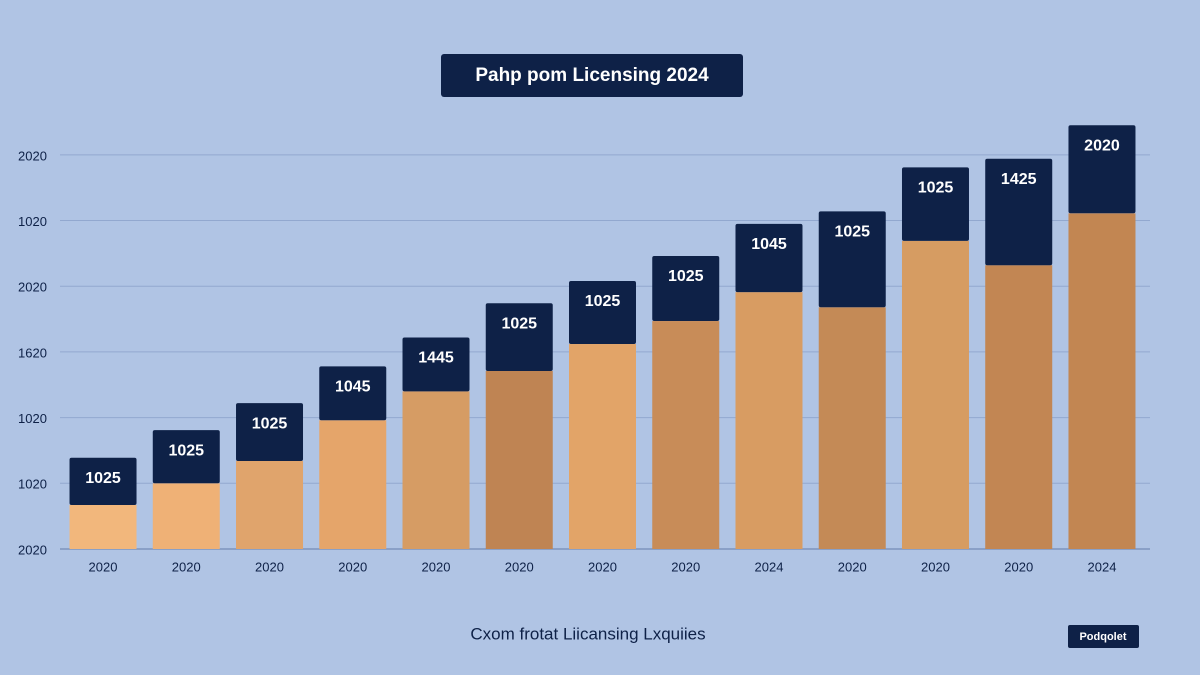 This screenshot has height=675, width=1200. What do you see at coordinates (587, 633) in the screenshot?
I see `x-axis-label: Cxom frotat Liicansing Lxquiies` at bounding box center [587, 633].